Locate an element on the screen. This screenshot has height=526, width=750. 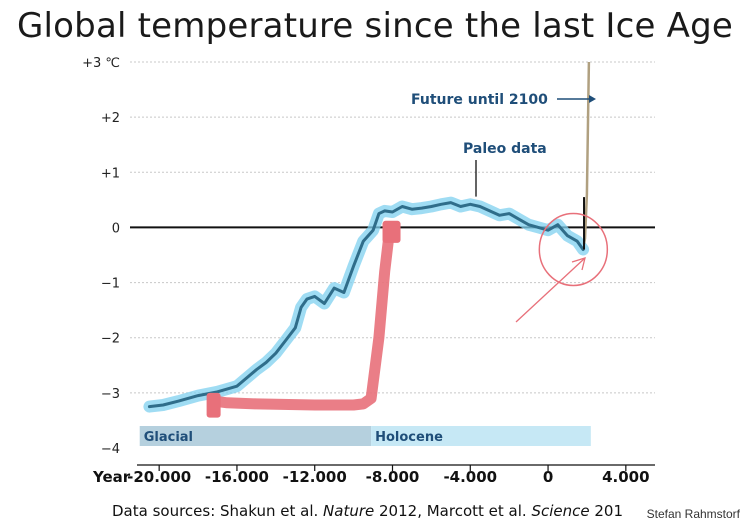
x-tick-label: -8.000 is located at coordinates (393, 477).